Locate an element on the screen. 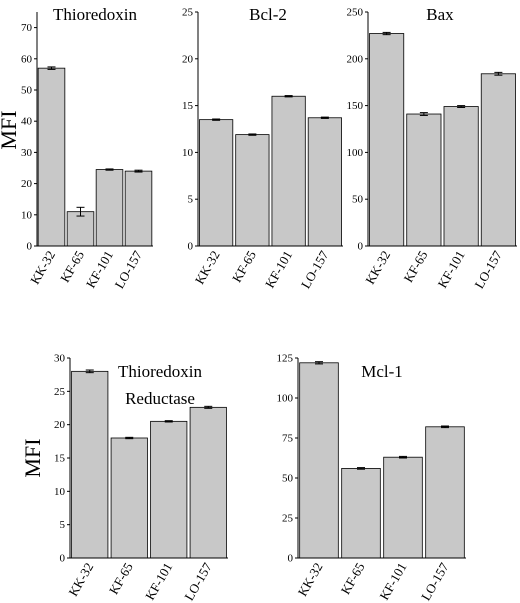 This screenshot has width=520, height=603. y-tick-label: 250 is located at coordinates (355, 13).